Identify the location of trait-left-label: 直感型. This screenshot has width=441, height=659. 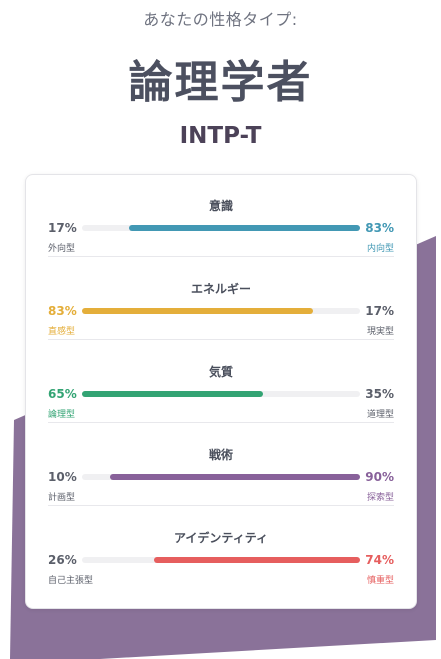
(62, 332).